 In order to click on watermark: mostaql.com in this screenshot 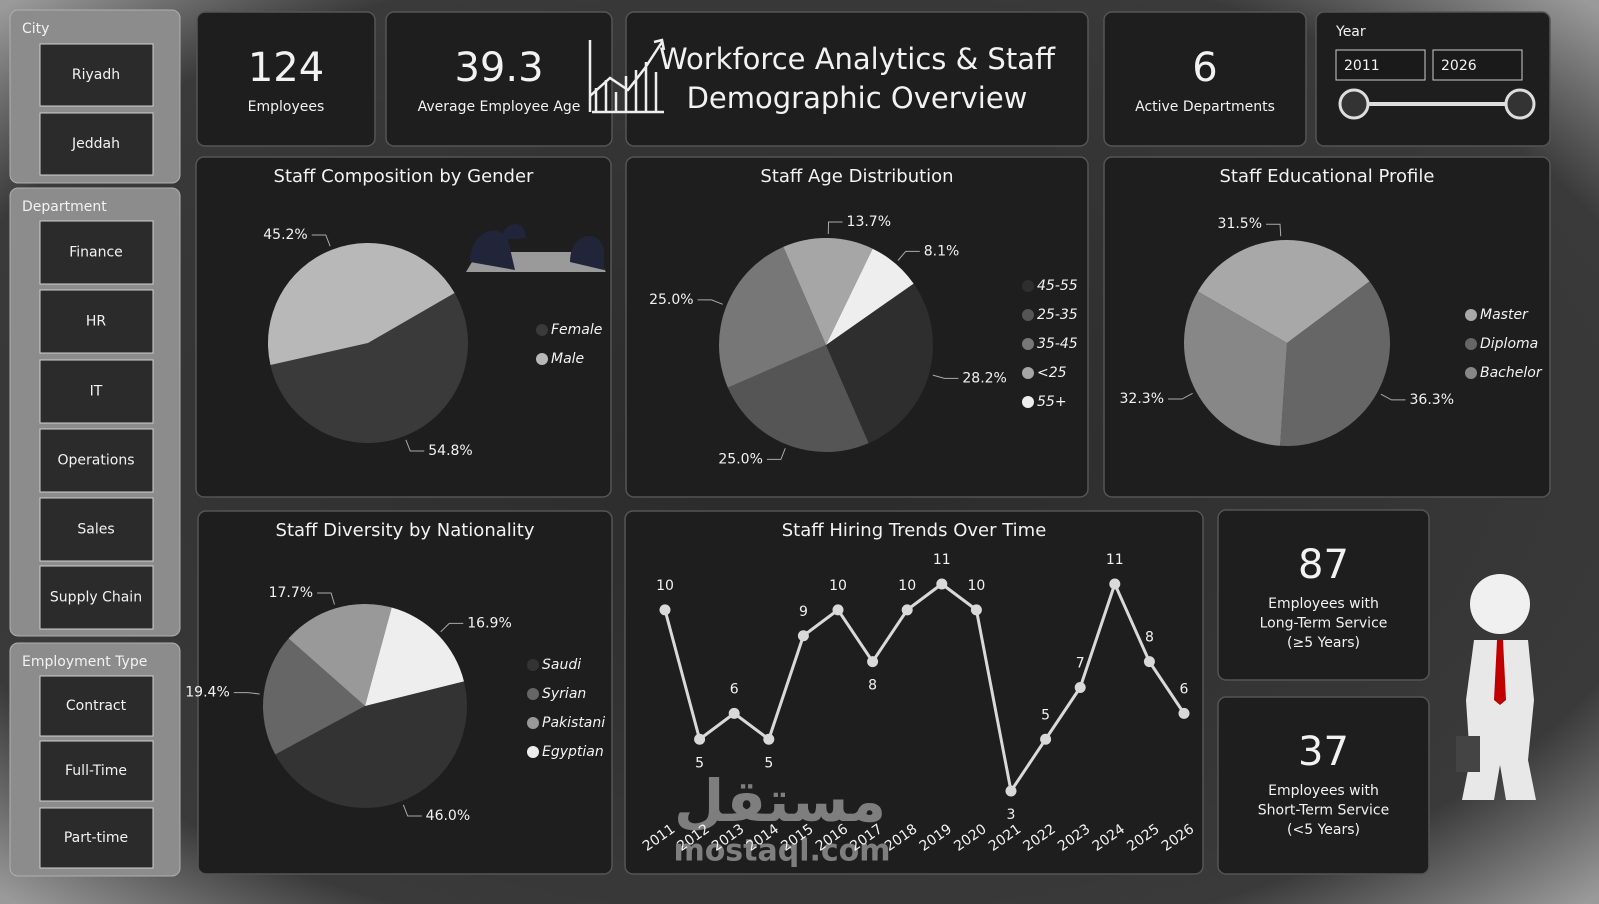, I will do `click(781, 851)`.